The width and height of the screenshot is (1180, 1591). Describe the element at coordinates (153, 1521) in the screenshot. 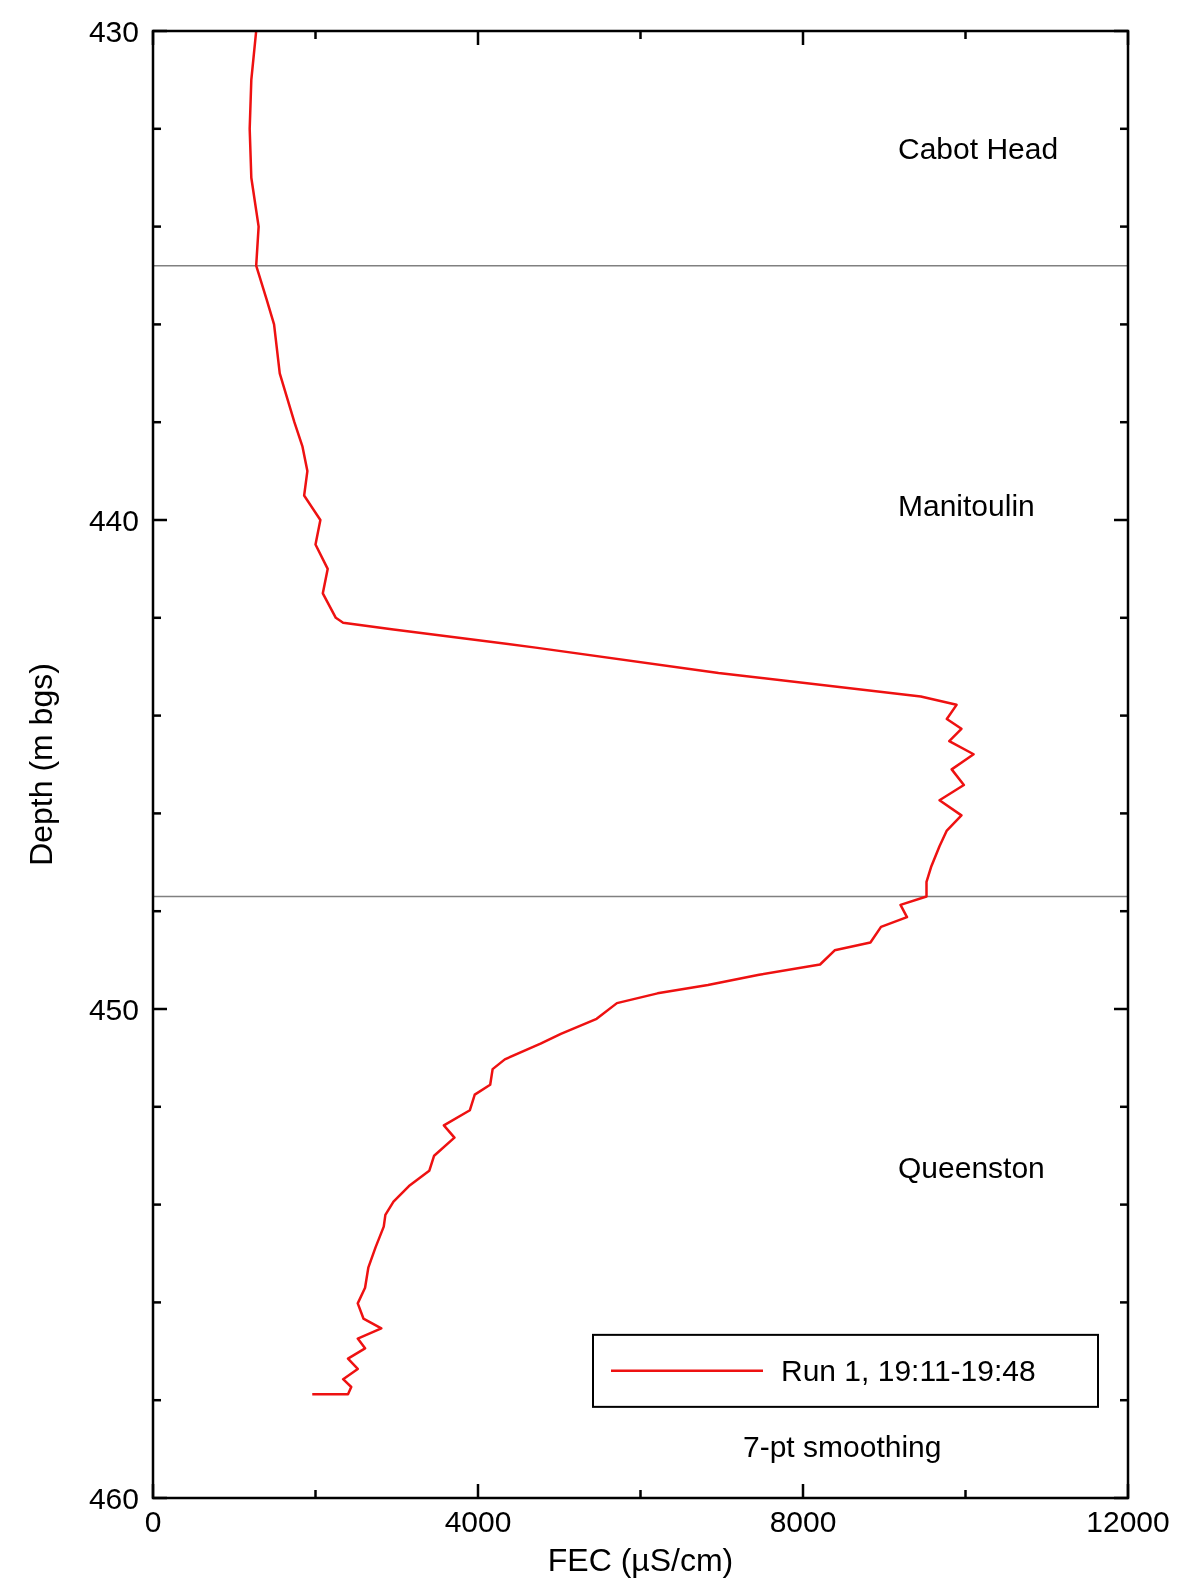

I see `x-tick-label: 0` at that location.